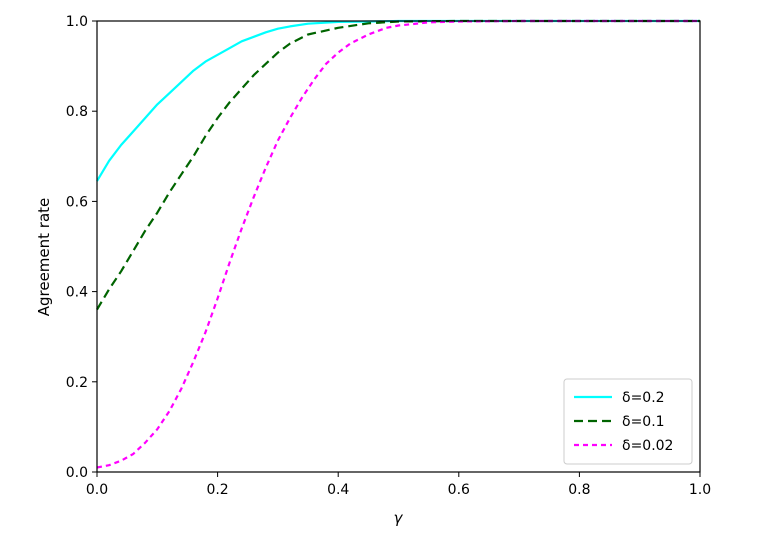  I want to click on y-tick-label: 0.8, so click(77, 112).